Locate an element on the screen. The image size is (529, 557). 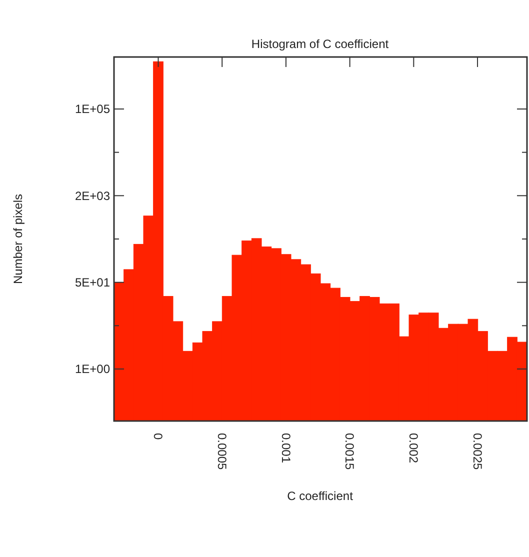
x-tick-label: 0.0015 is located at coordinates (349, 451).